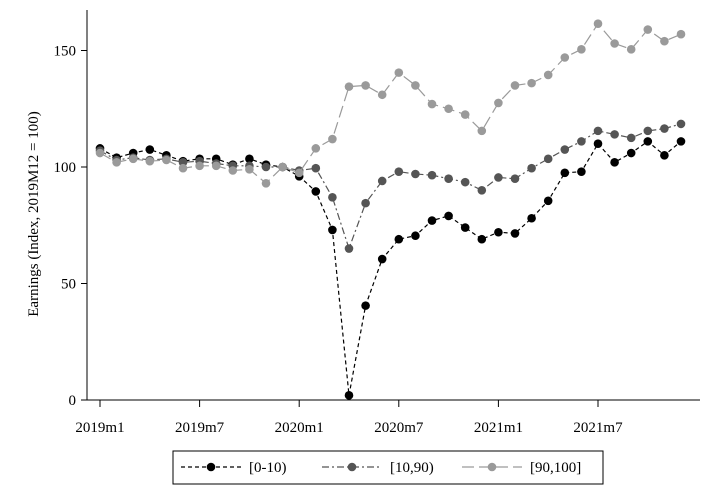 The width and height of the screenshot is (724, 494). Describe the element at coordinates (498, 428) in the screenshot. I see `x-tick-label: 2021m1` at that location.